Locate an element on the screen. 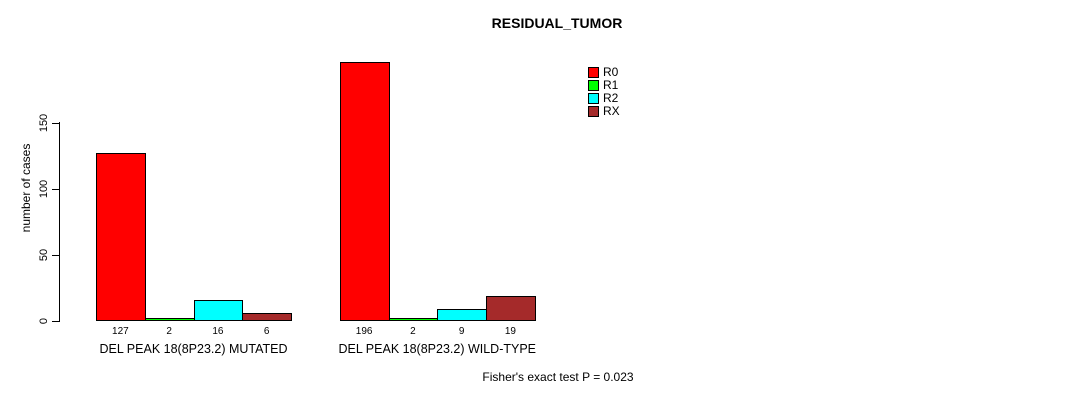 The width and height of the screenshot is (1090, 400). chart-title: RESIDUAL_TUMOR is located at coordinates (557, 23).